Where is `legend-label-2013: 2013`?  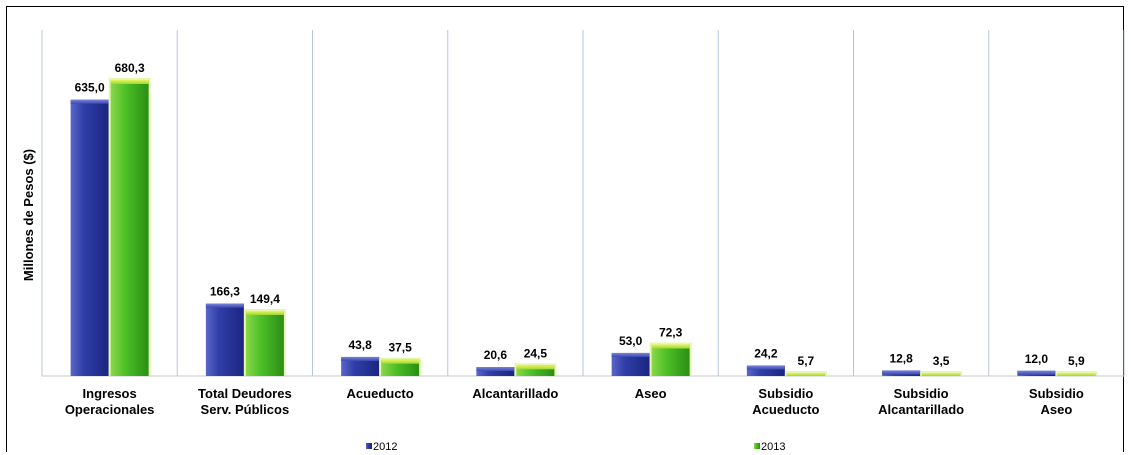
legend-label-2013: 2013 is located at coordinates (773, 447).